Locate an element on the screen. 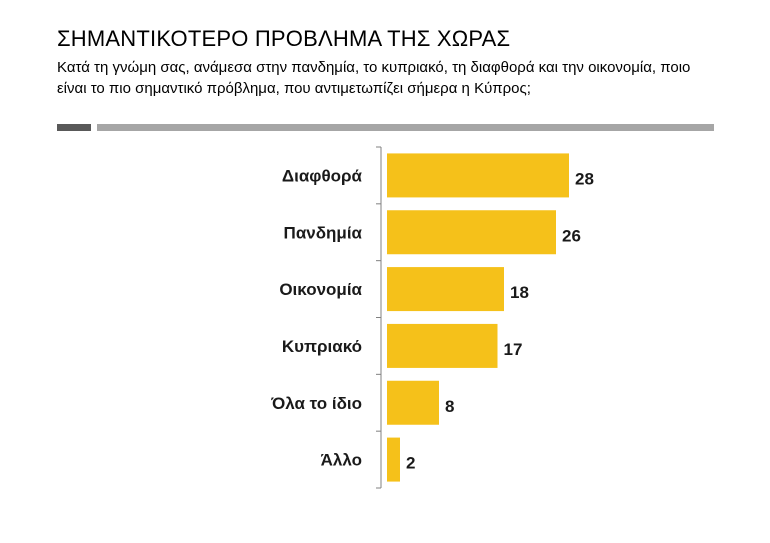 The width and height of the screenshot is (770, 543). category-label: Οικονομία is located at coordinates (320, 289).